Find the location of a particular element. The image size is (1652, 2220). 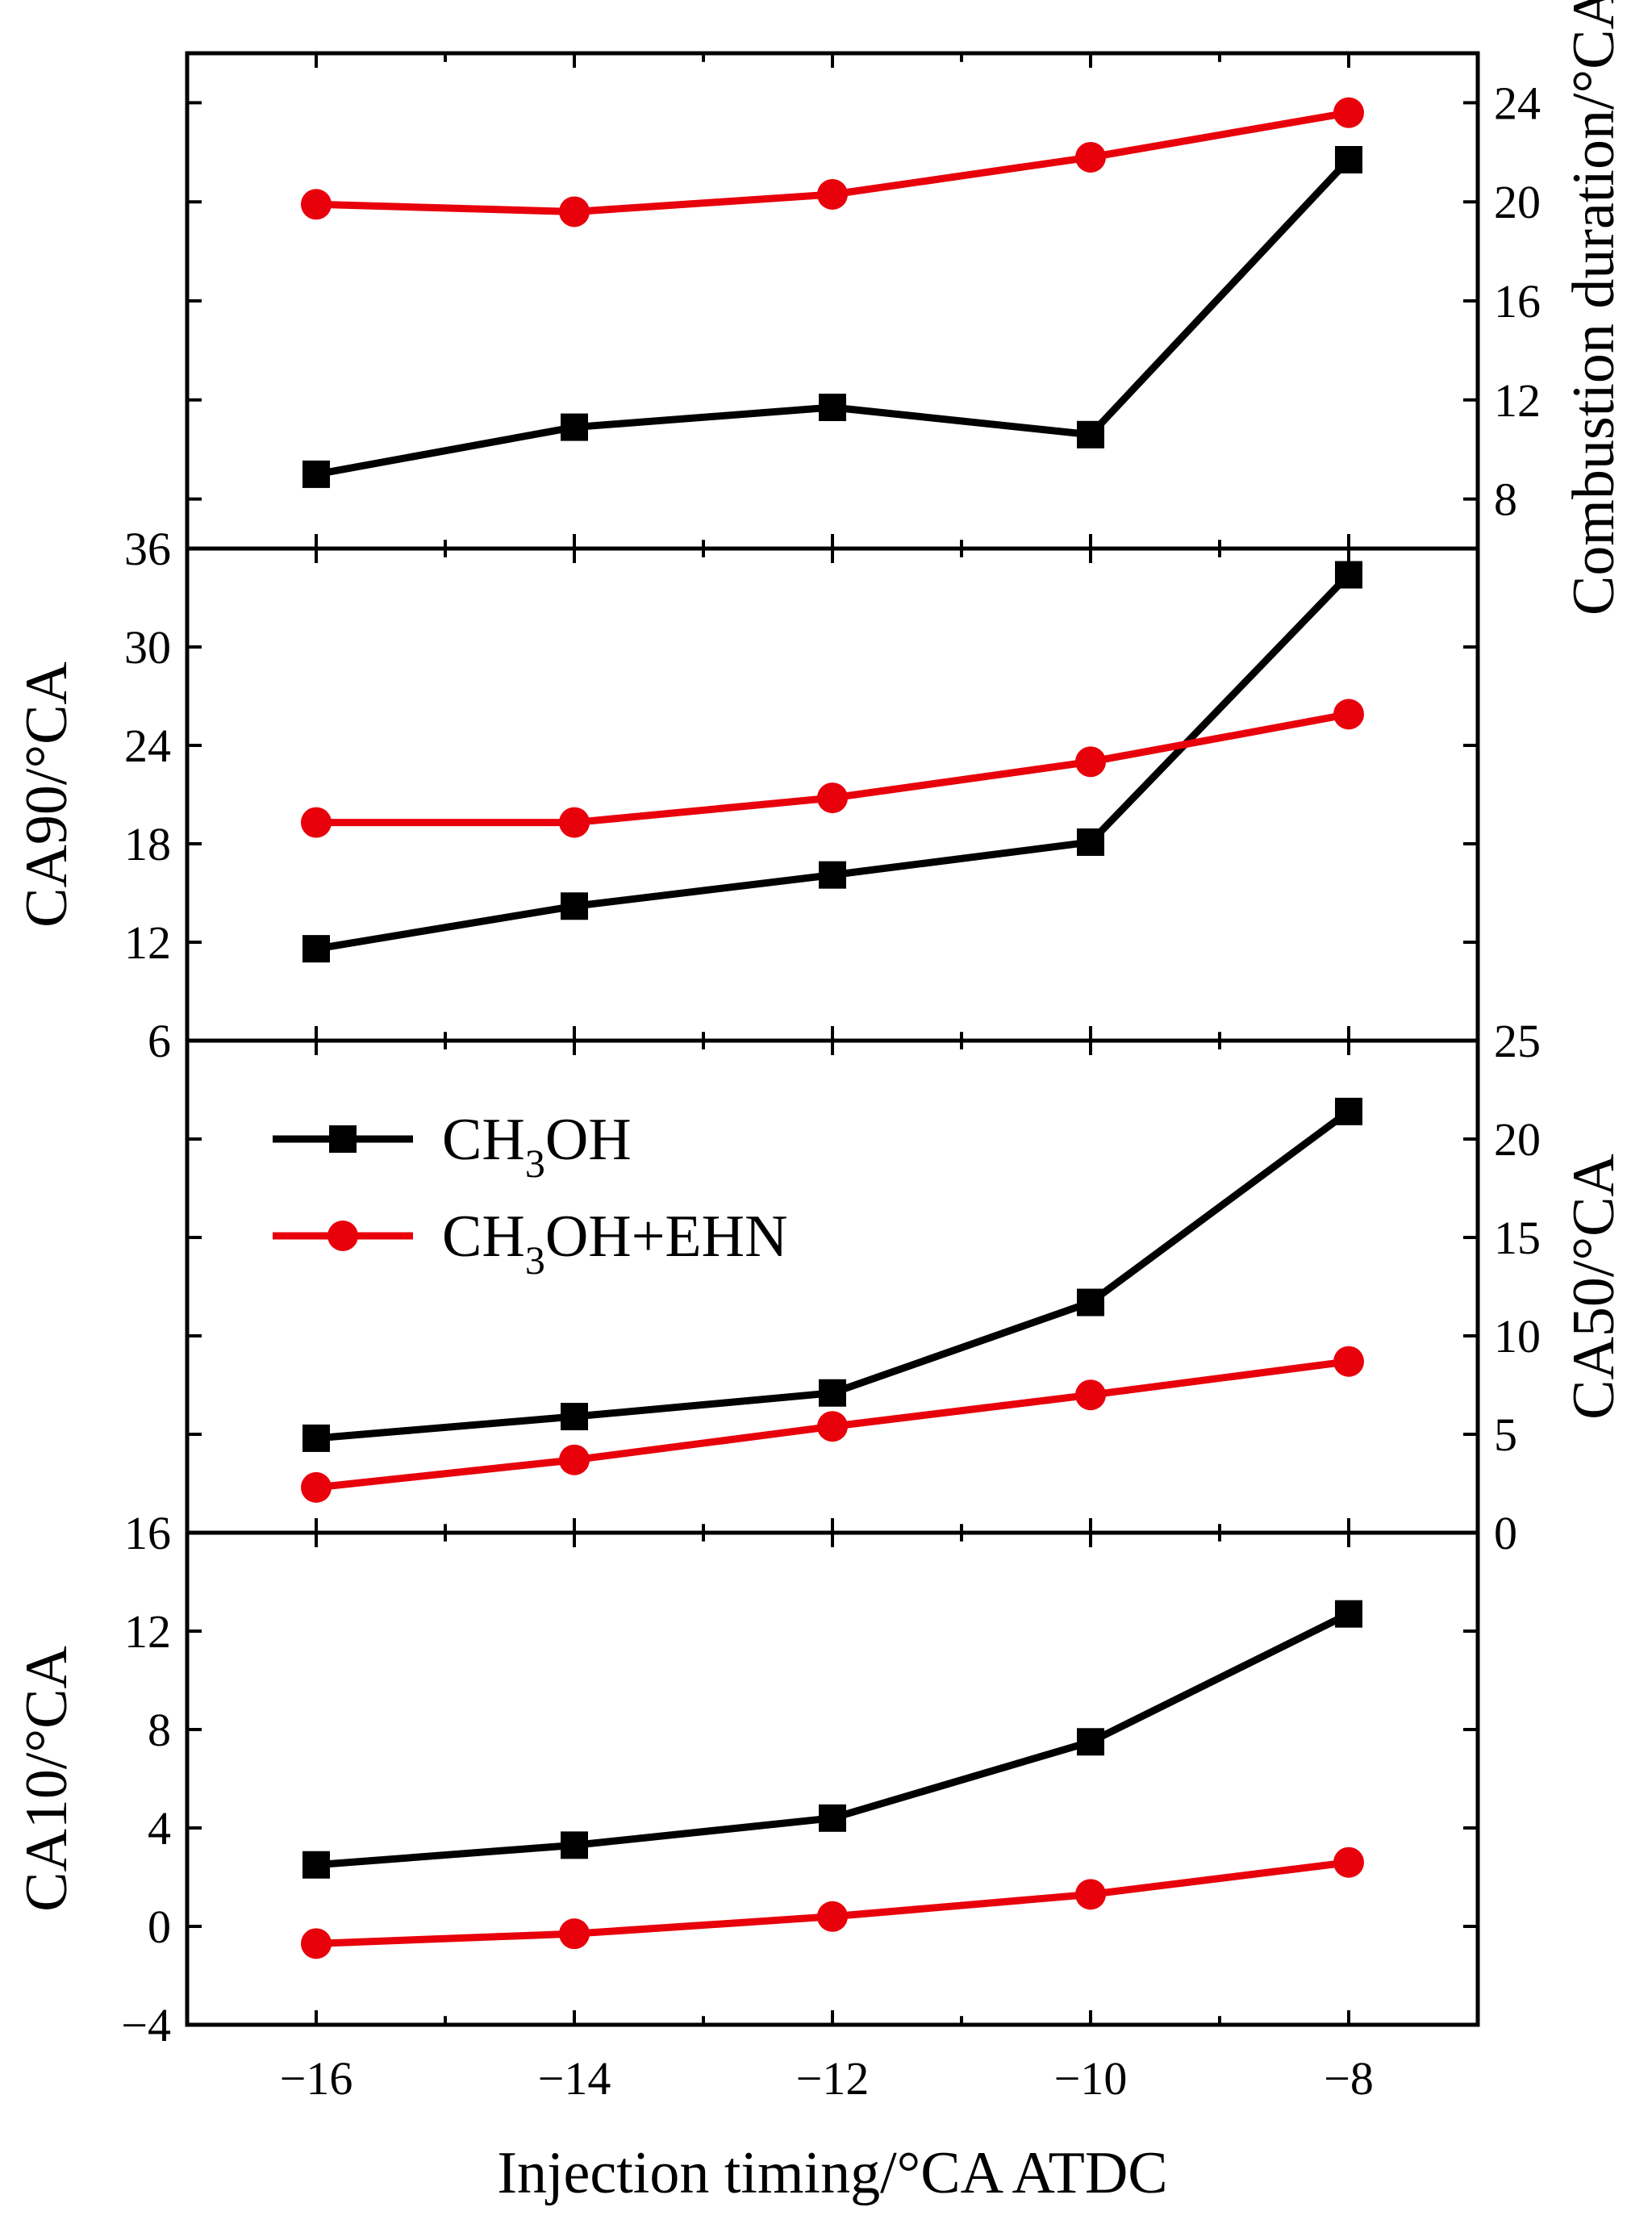

legend: CH3OH CH3OH+EHN is located at coordinates (530, 1195).